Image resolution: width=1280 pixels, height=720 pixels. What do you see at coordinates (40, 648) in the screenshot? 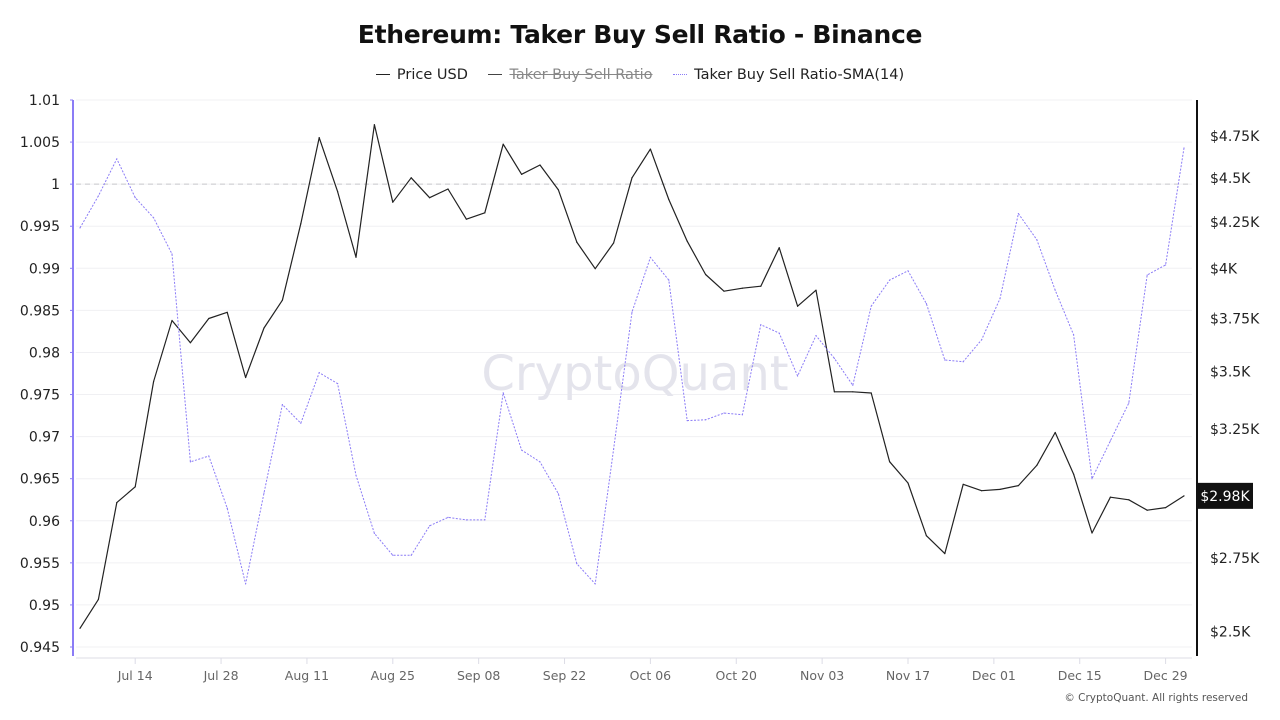
I see `left-tick-label: 0.945` at bounding box center [40, 648].